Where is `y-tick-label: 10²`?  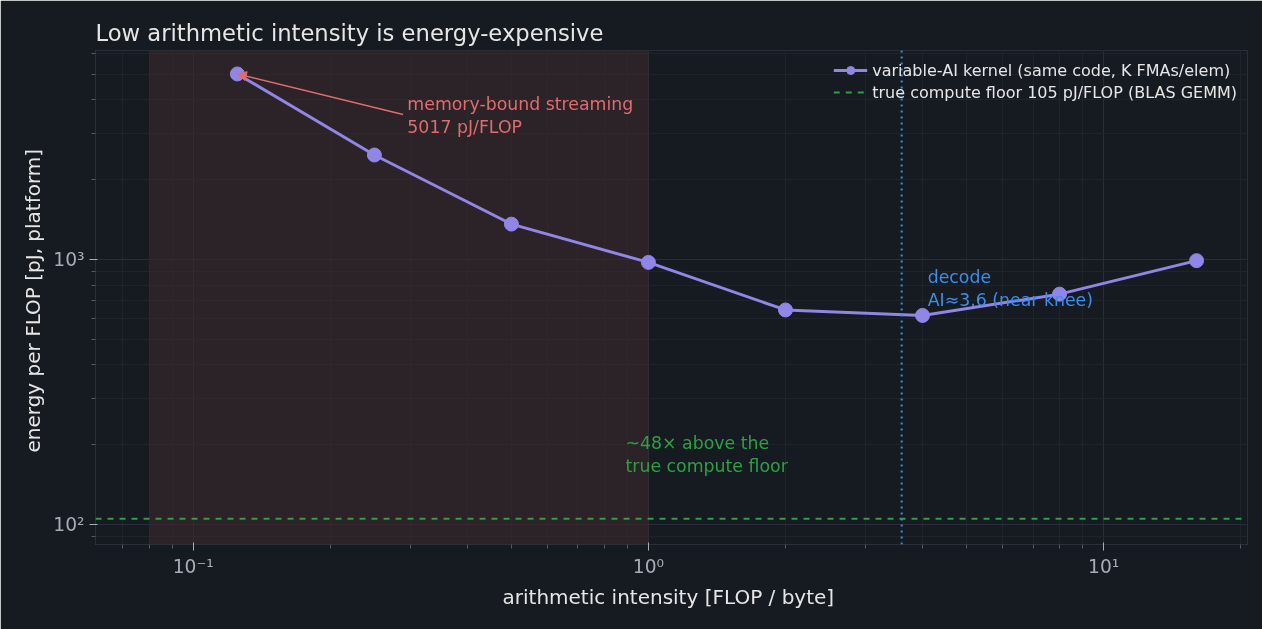 y-tick-label: 10² is located at coordinates (69, 524).